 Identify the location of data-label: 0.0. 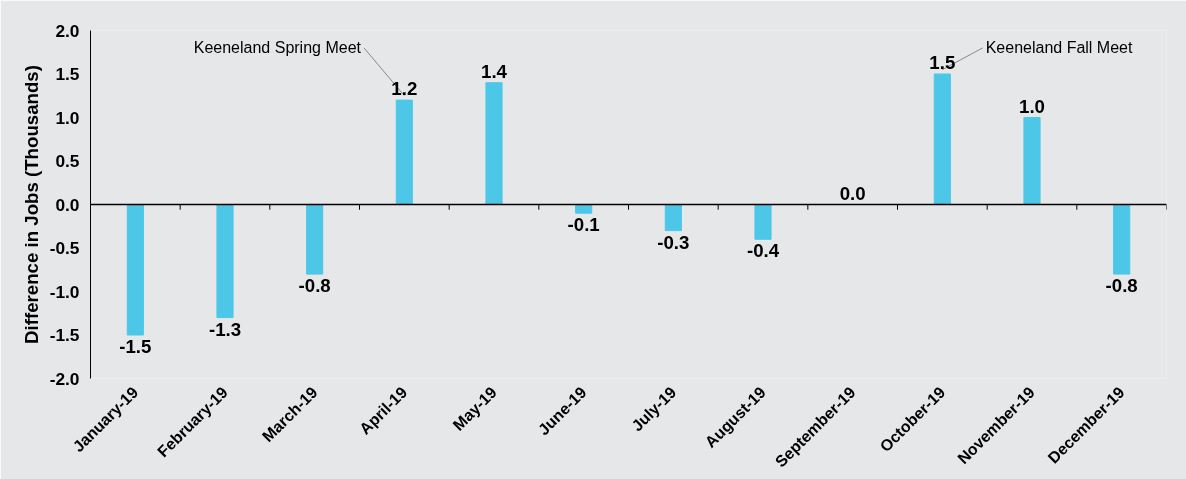
(852, 193).